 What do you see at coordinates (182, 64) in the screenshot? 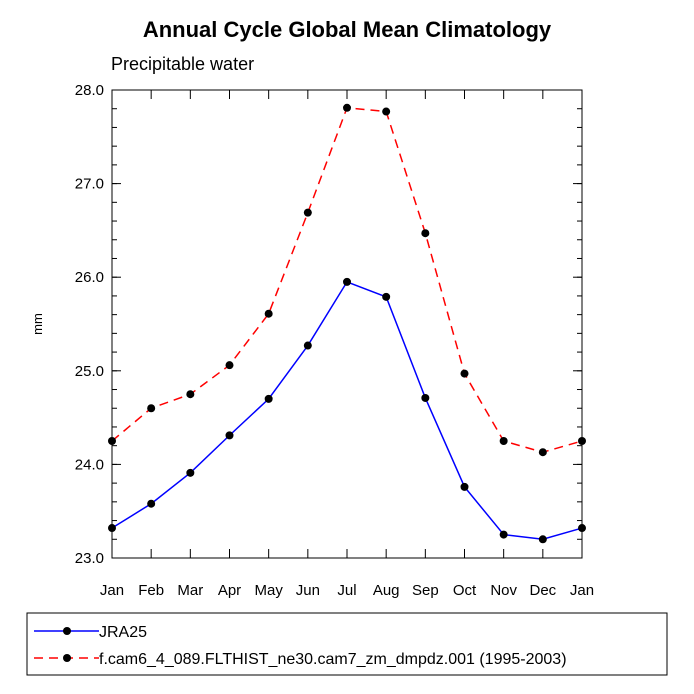
I see `chart-subtitle: Precipitable water` at bounding box center [182, 64].